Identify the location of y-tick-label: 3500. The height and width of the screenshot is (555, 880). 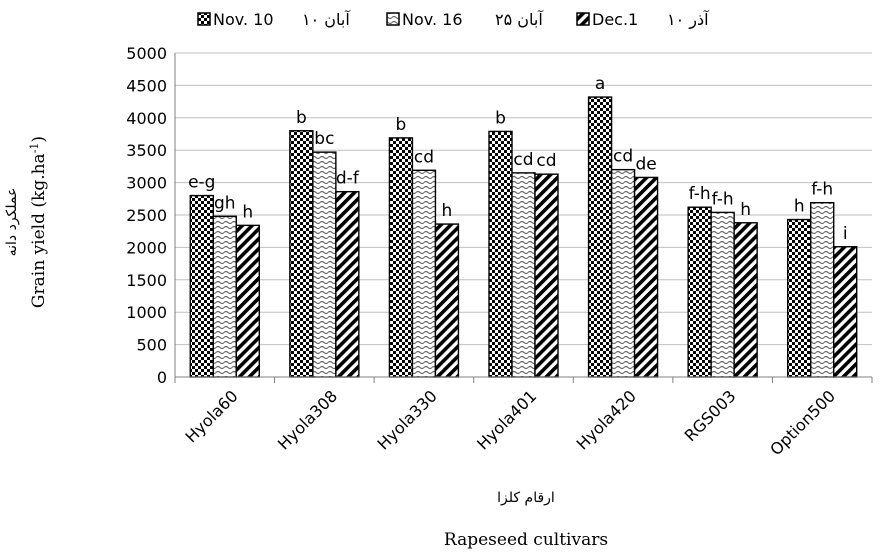
(146, 150).